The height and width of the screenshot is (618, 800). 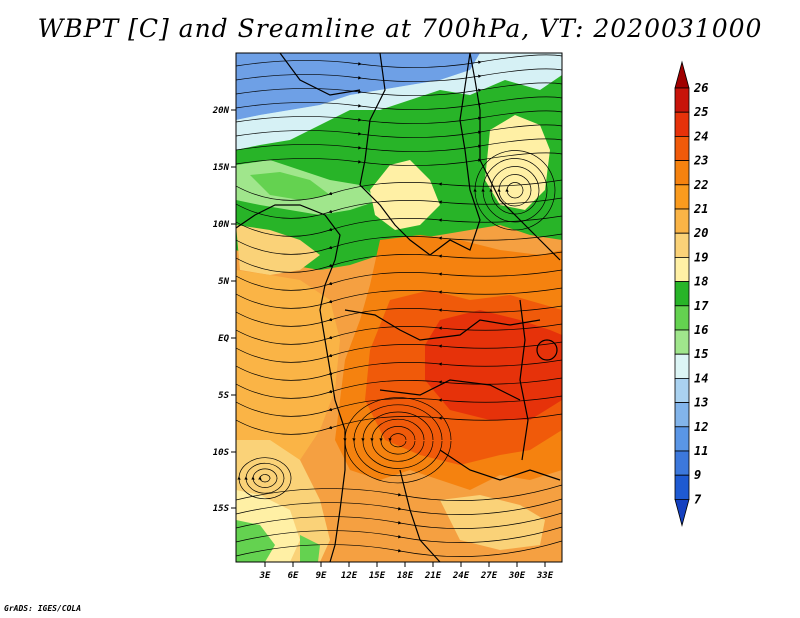 What do you see at coordinates (221, 168) in the screenshot?
I see `lat-label: 15N` at bounding box center [221, 168].